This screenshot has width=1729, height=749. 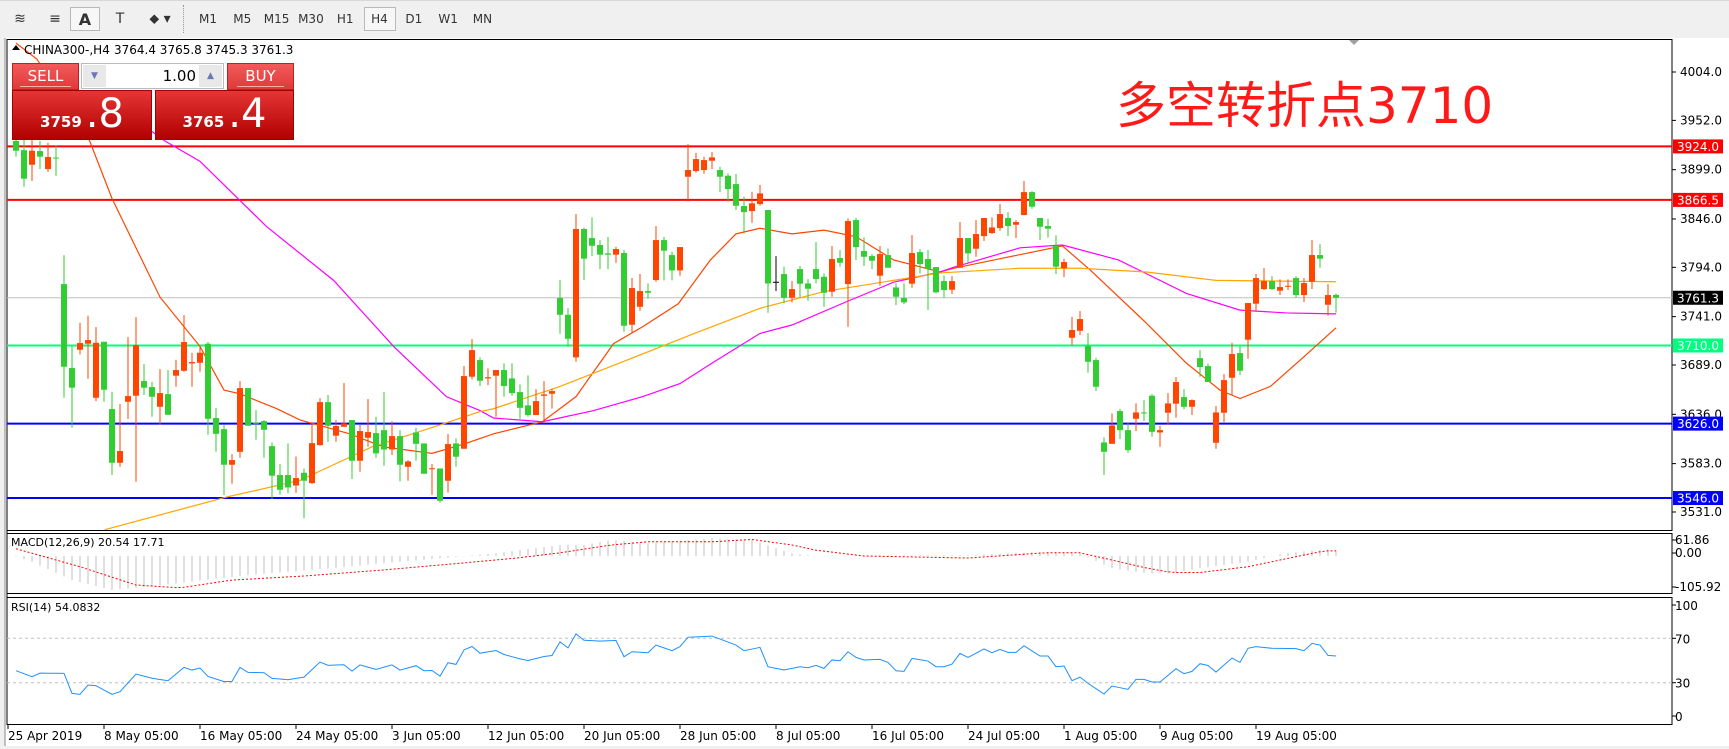 I want to click on fibonacci-tool-button: ≡, so click(x=55, y=19).